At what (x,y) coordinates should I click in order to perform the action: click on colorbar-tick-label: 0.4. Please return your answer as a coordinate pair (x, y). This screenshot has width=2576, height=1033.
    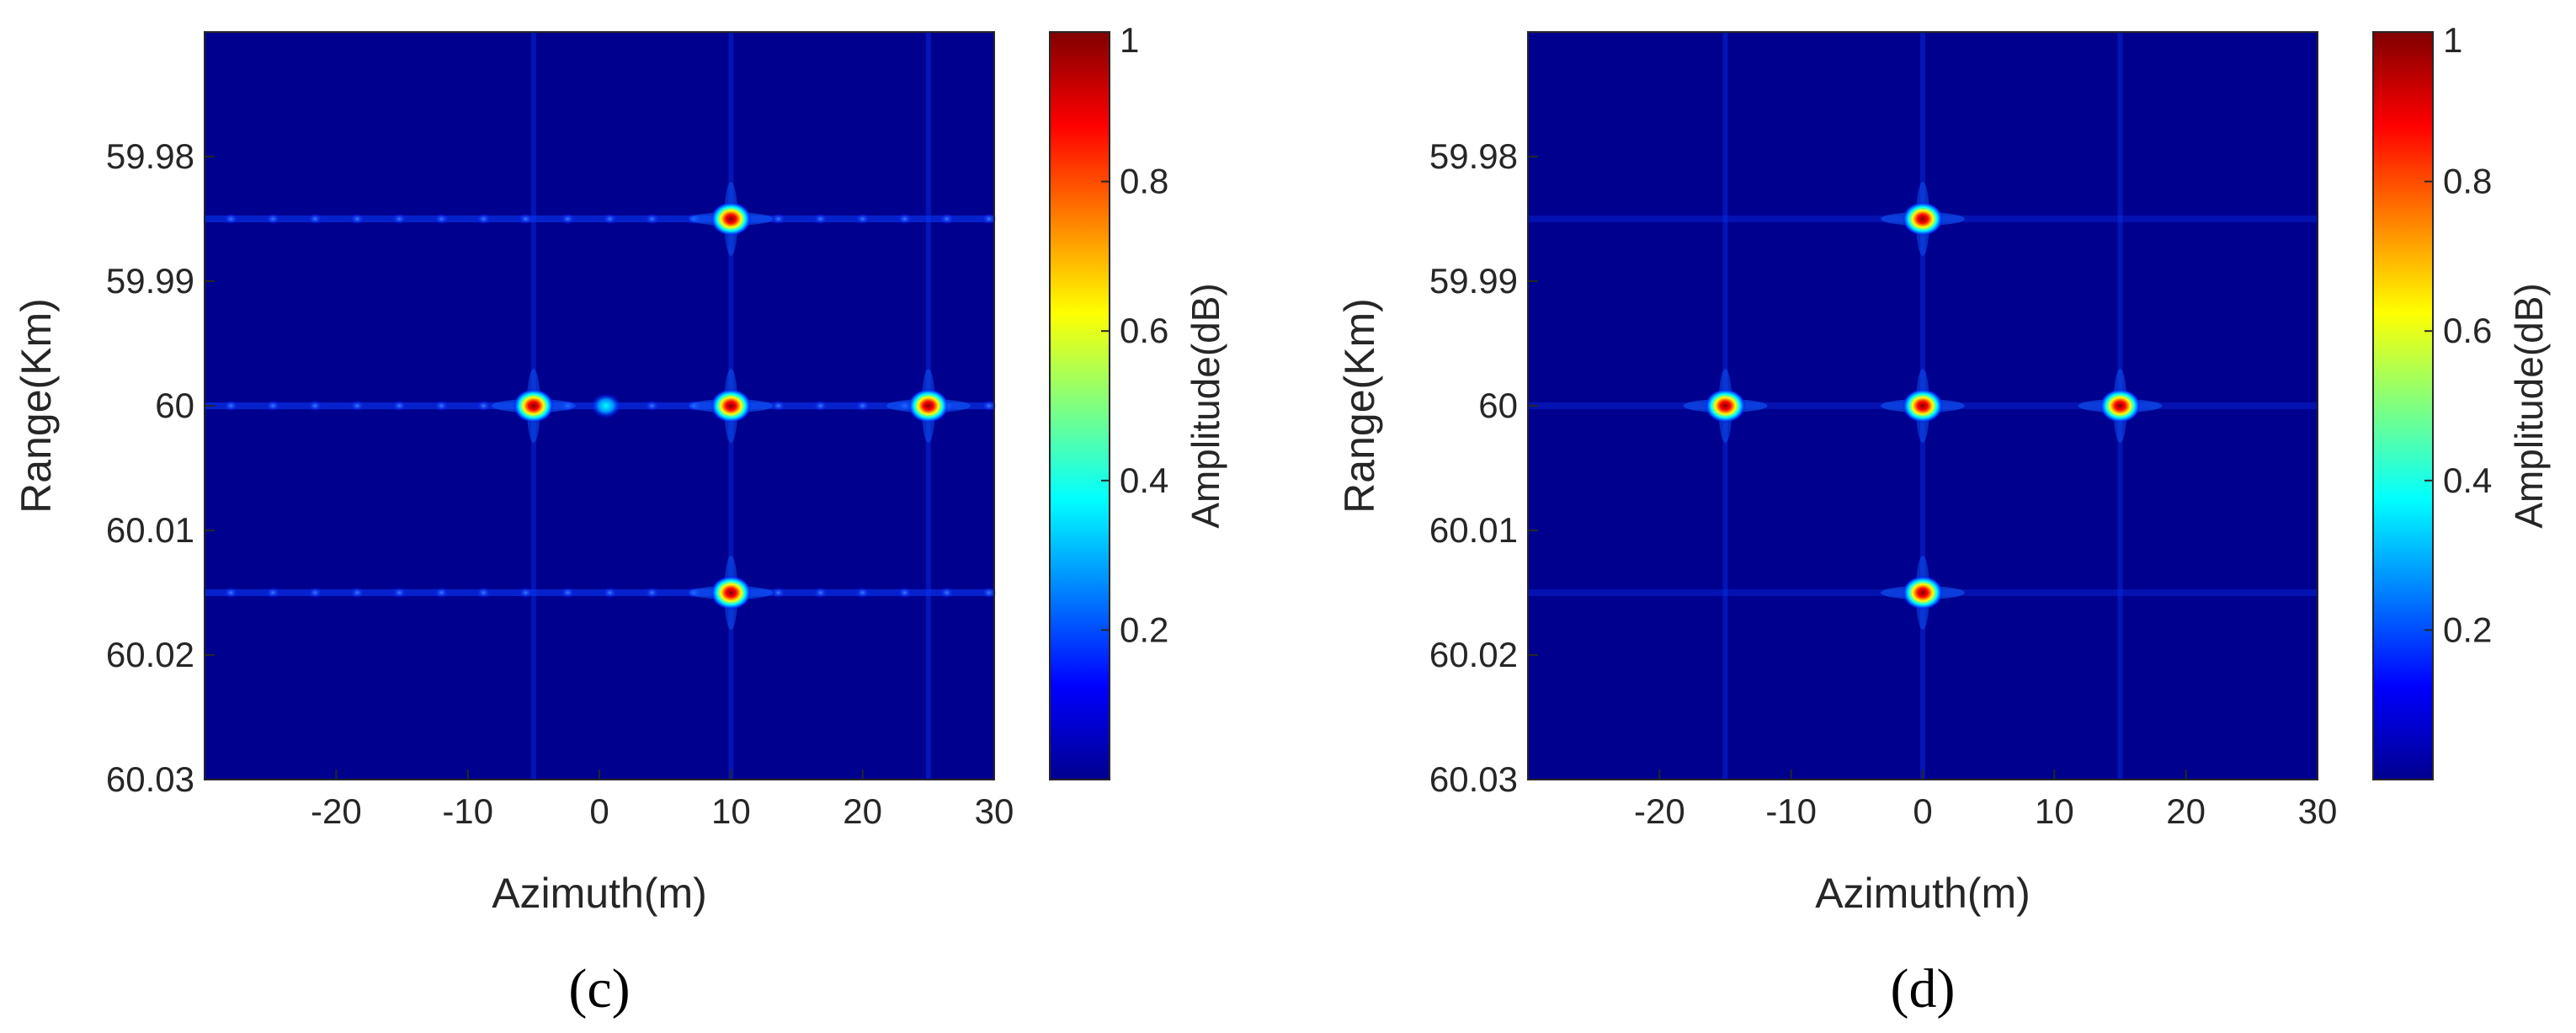
    Looking at the image, I should click on (1144, 481).